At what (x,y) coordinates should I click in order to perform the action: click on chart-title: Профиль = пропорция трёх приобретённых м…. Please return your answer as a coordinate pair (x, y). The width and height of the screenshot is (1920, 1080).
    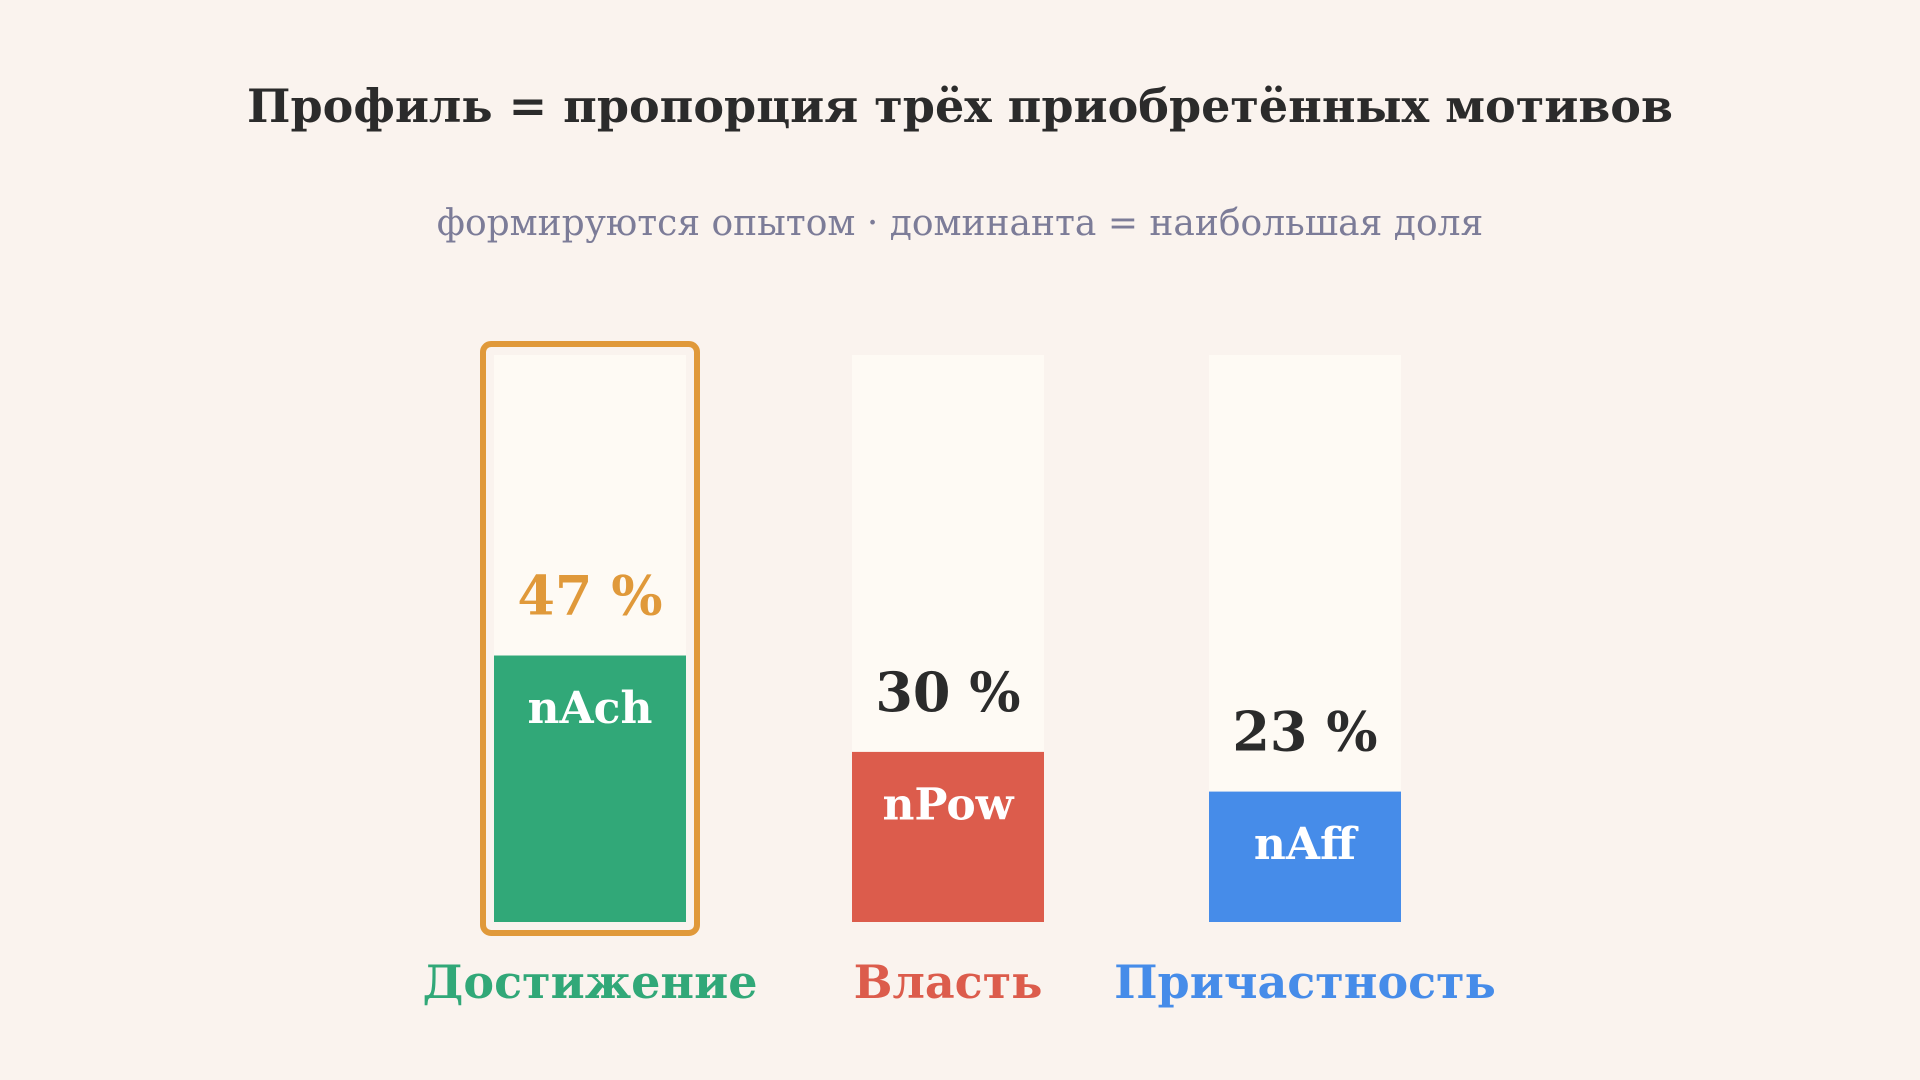
    Looking at the image, I should click on (960, 106).